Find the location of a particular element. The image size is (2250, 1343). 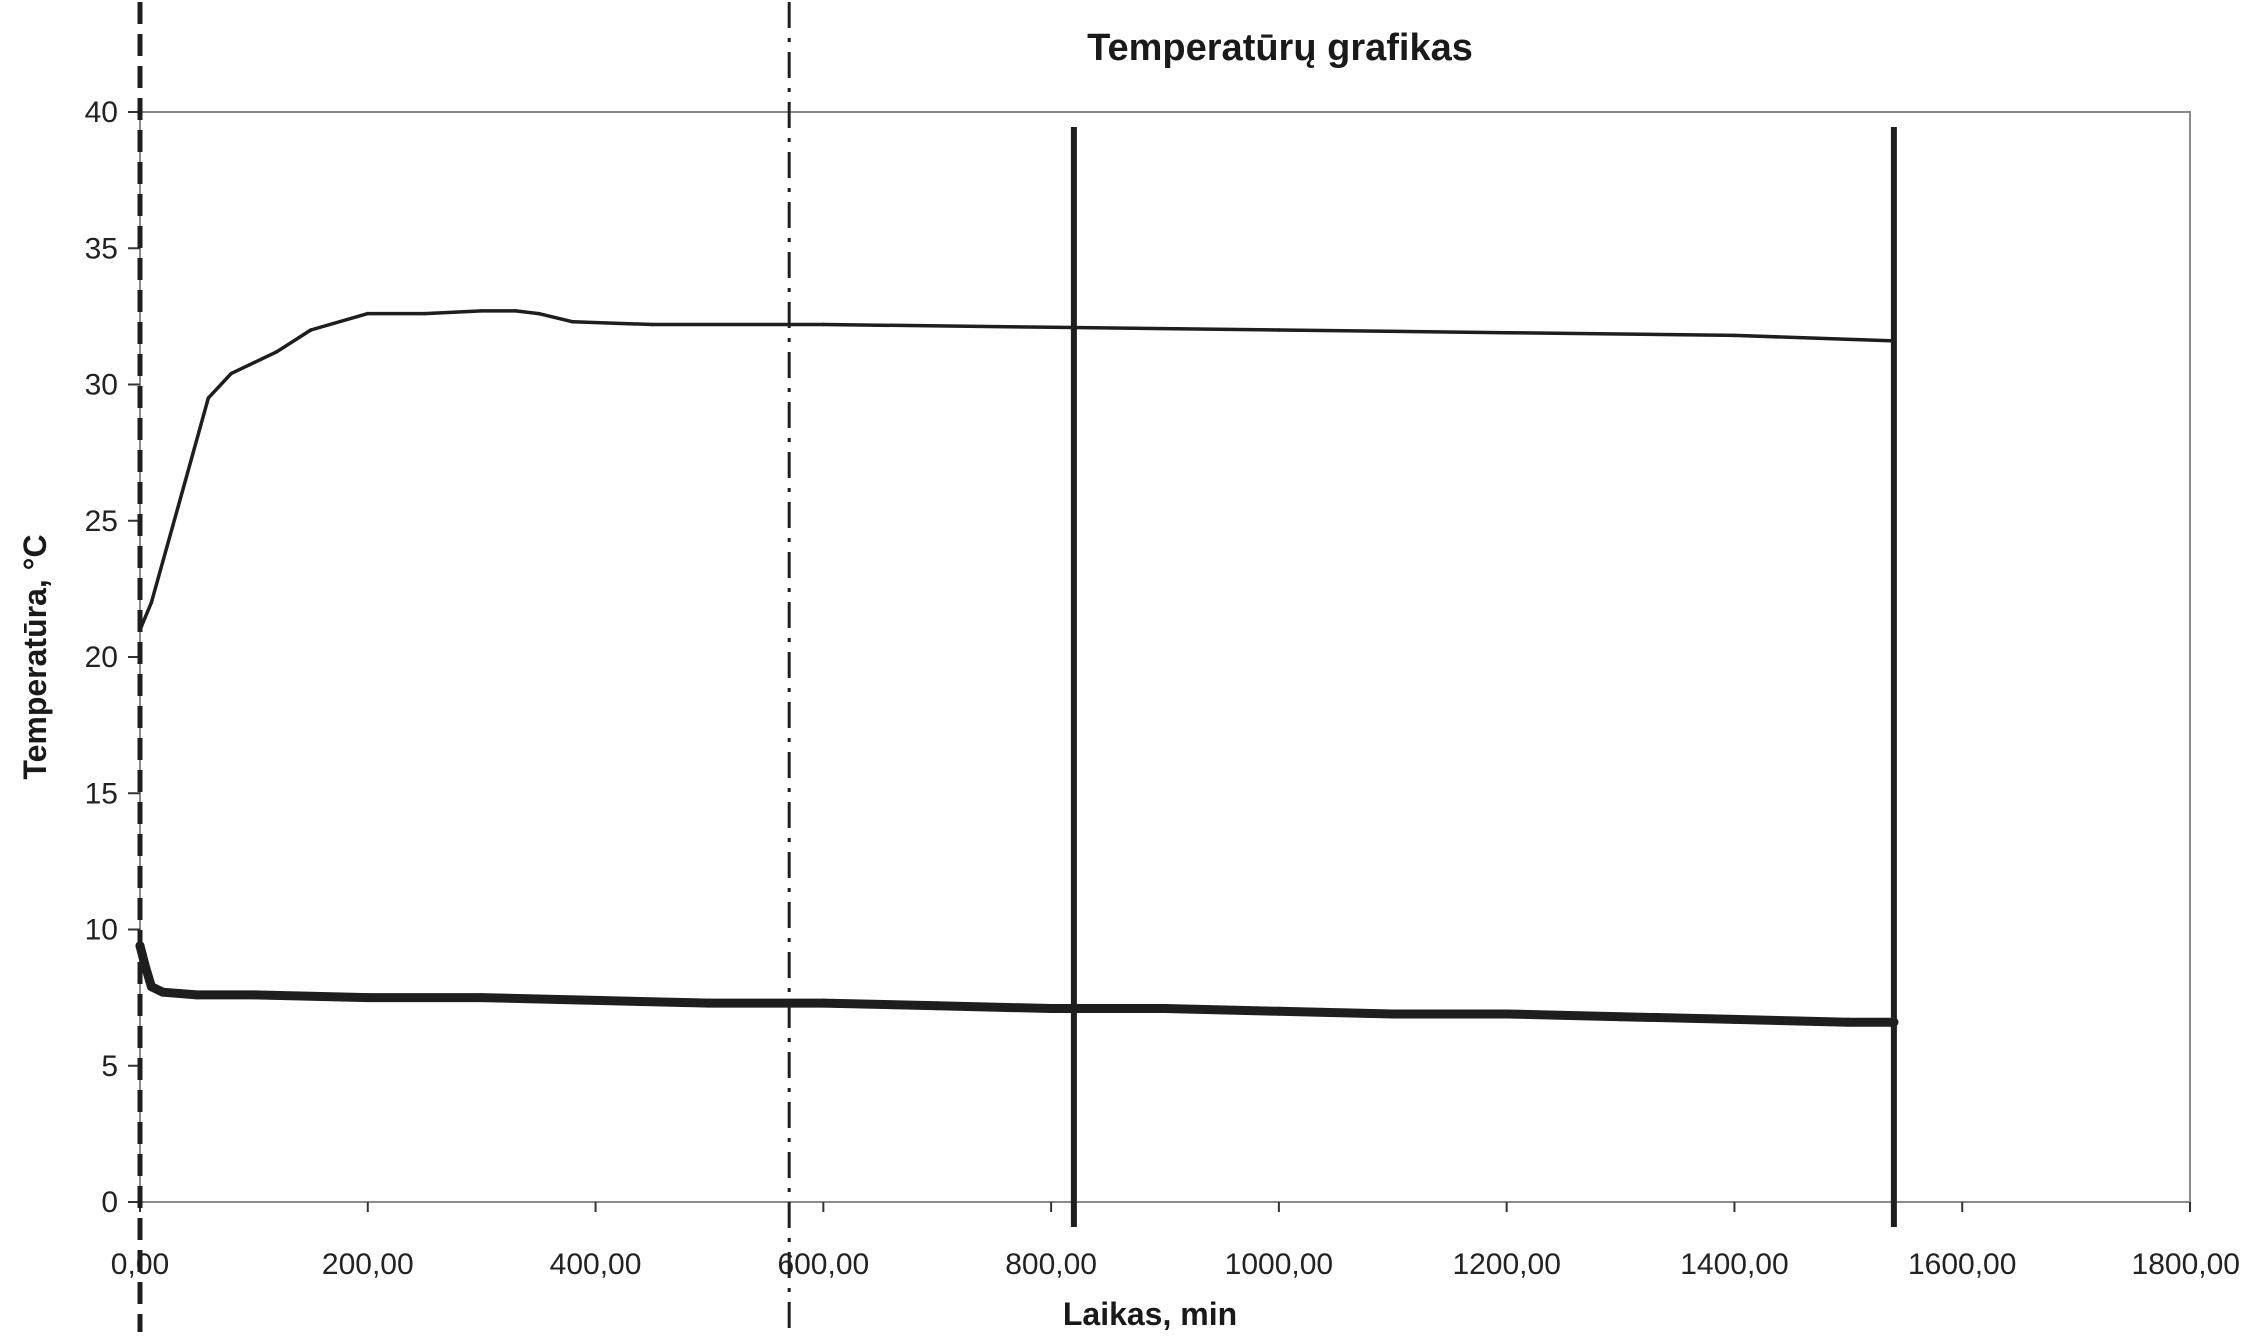

x-tick-label: 1600,00 is located at coordinates (1962, 1264).